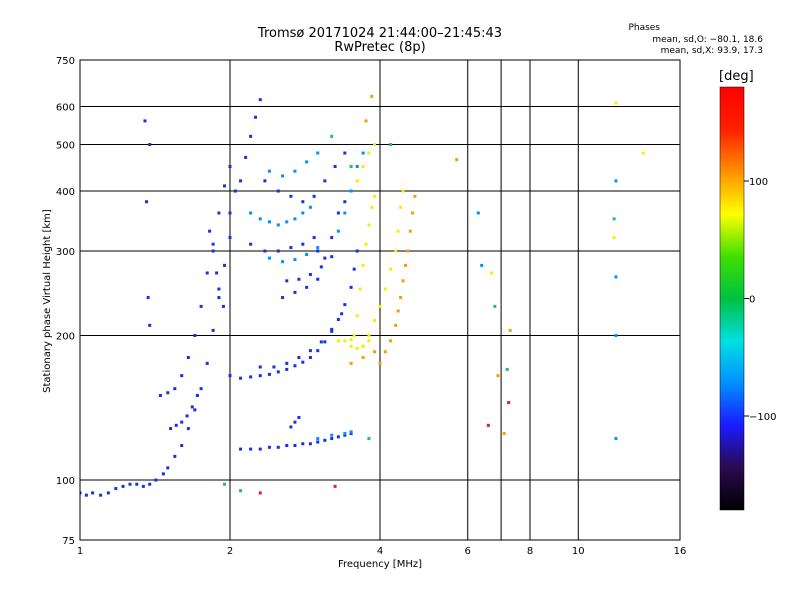 The height and width of the screenshot is (600, 800). I want to click on chart-subtitle: RwPretec (8p), so click(380, 47).